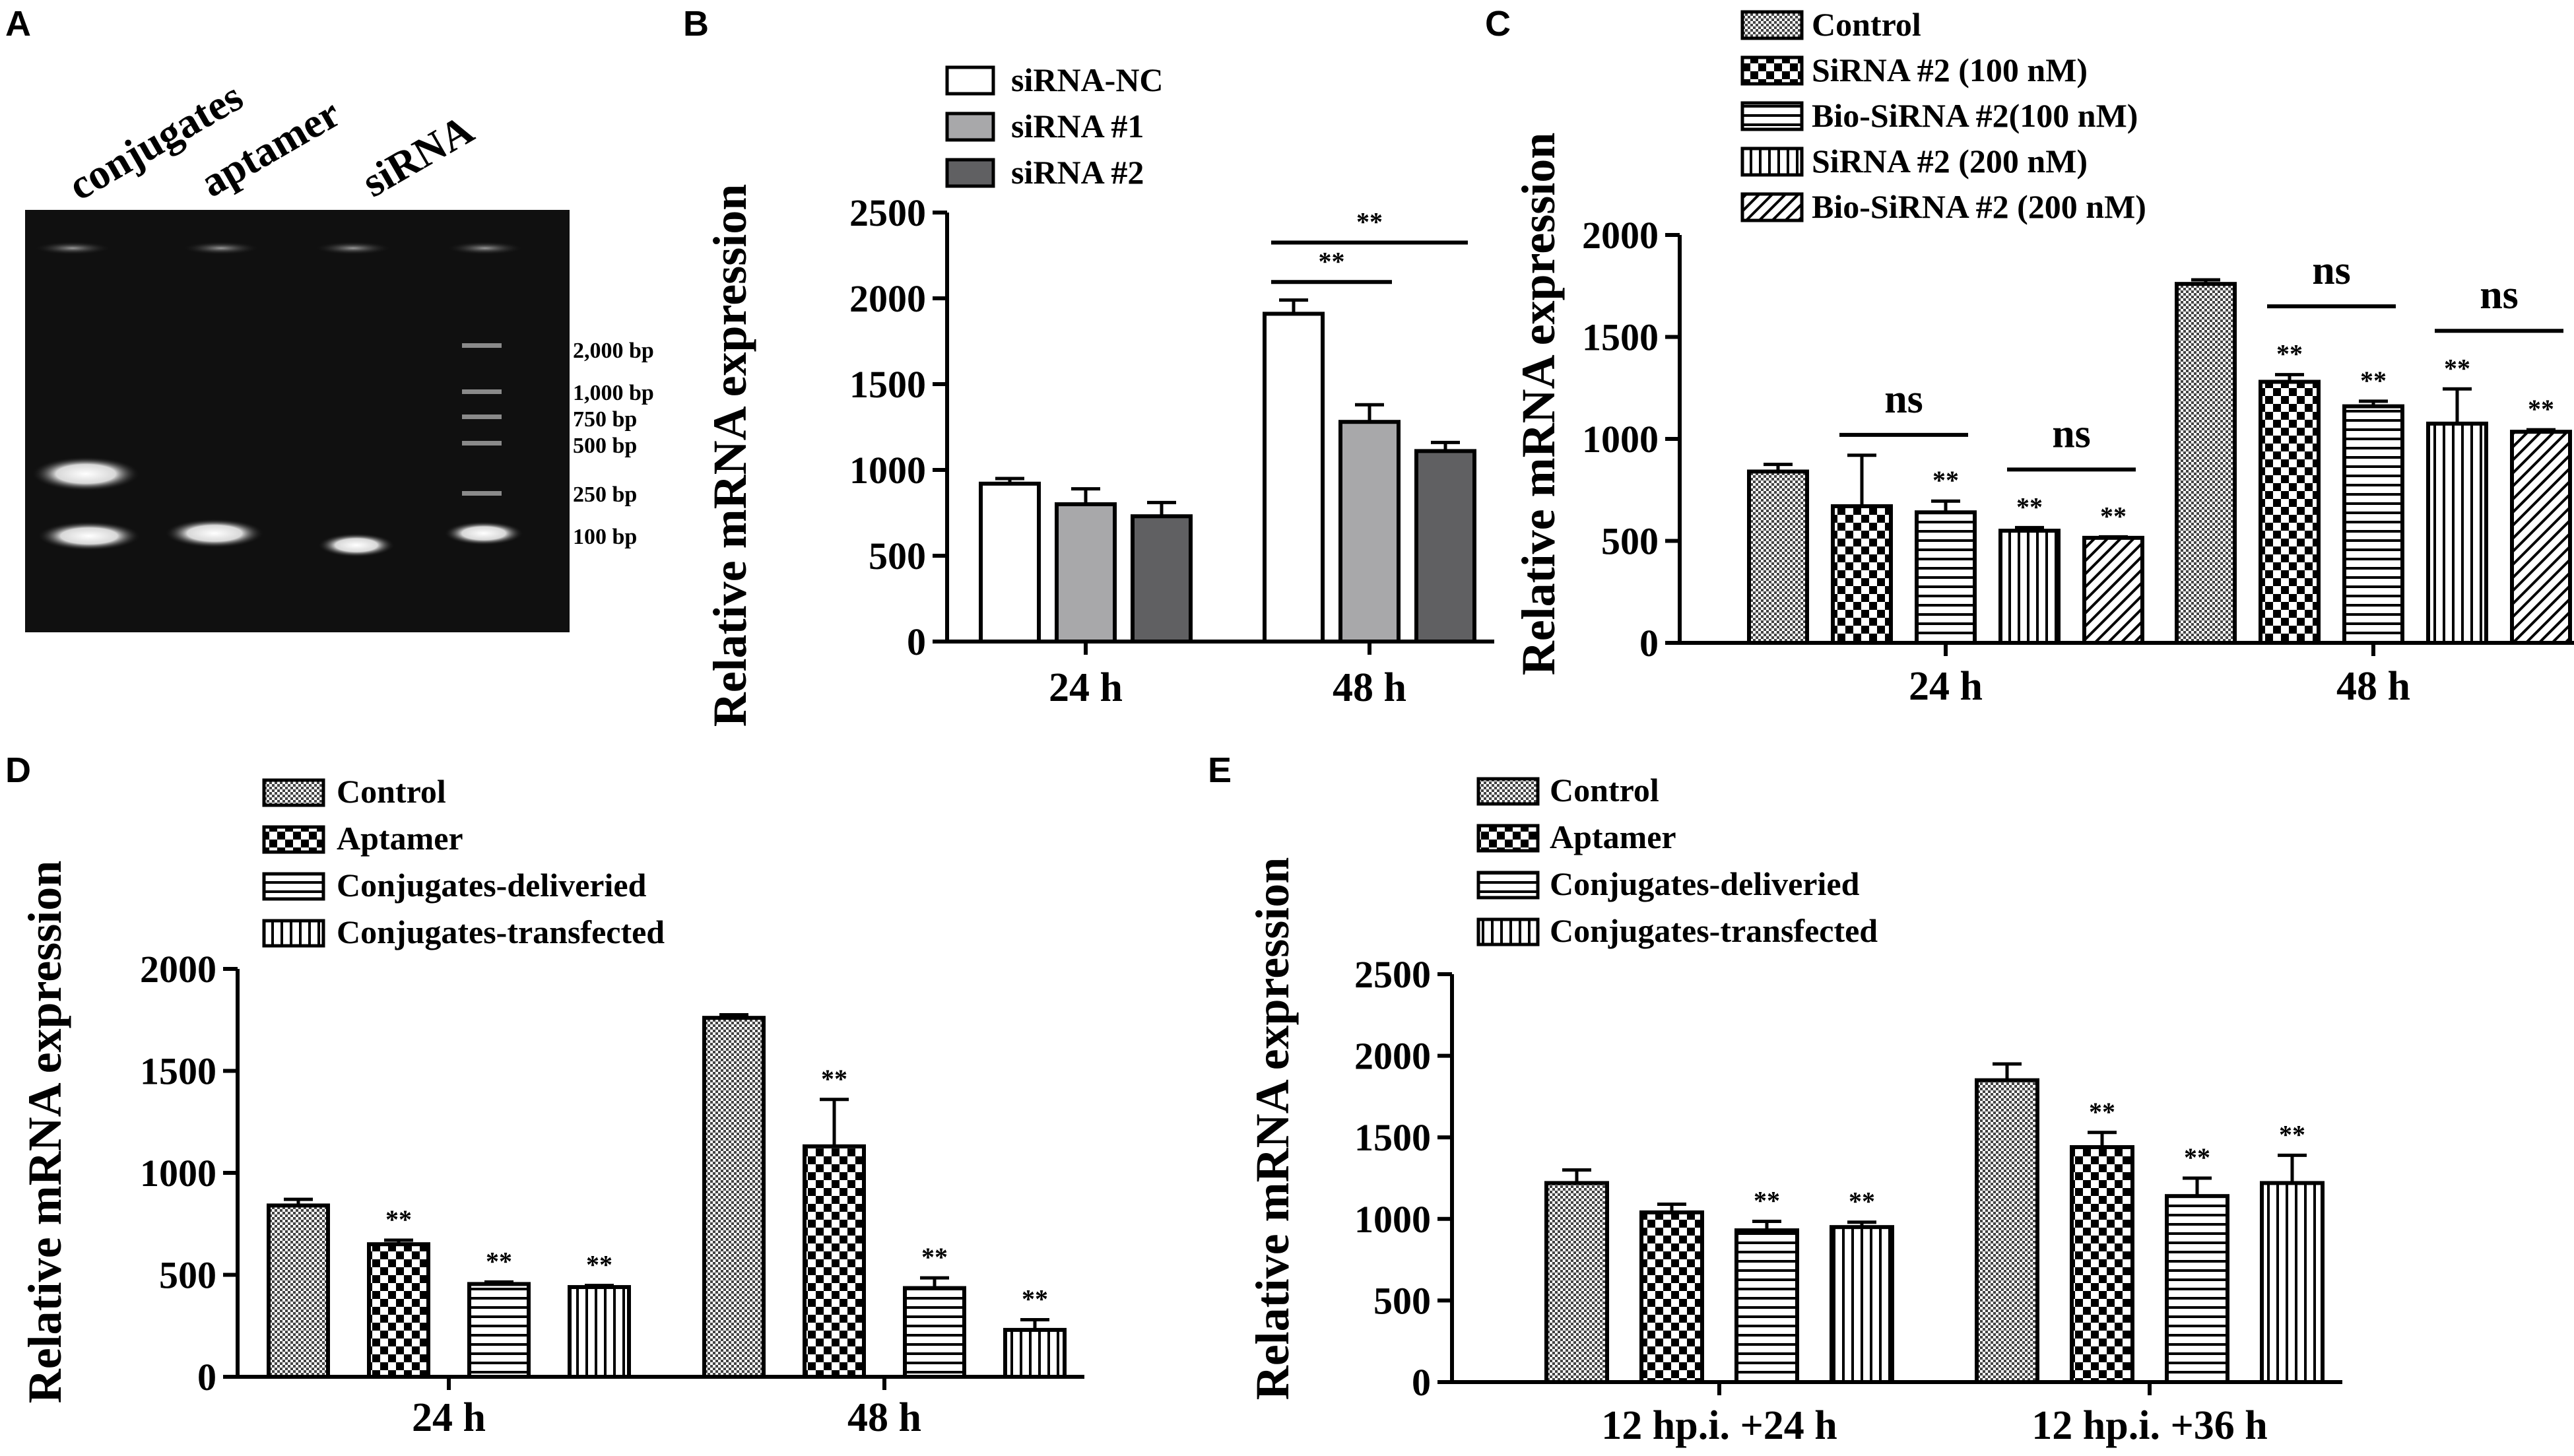 The width and height of the screenshot is (2574, 1456). I want to click on legend-swatch-sirna-2-100-nm, so click(1772, 70).